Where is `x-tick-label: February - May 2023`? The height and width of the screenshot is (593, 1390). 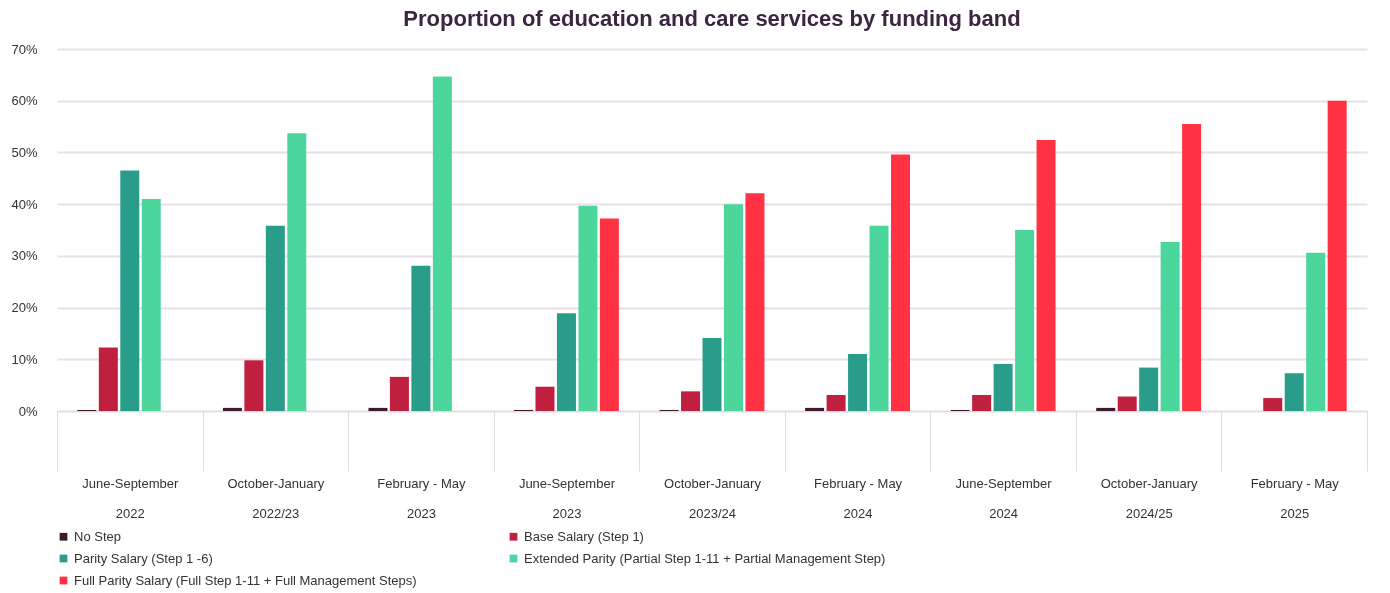
x-tick-label: February - May 2023 is located at coordinates (421, 498).